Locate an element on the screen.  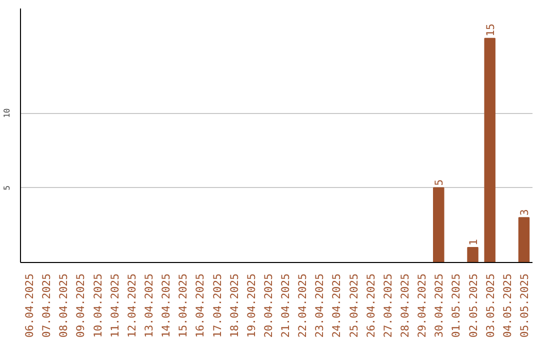
x-tick-label: 20.04.2025 is located at coordinates (268, 306).